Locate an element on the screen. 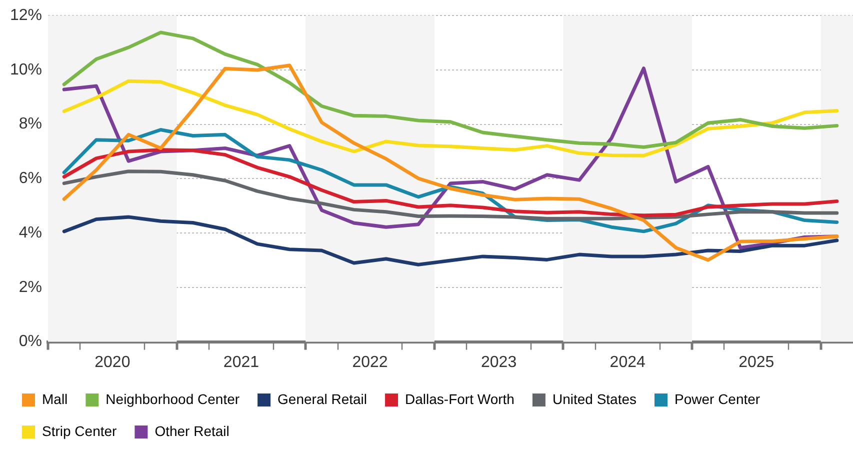 This screenshot has height=453, width=853. y-tick-label: 6% is located at coordinates (30, 179).